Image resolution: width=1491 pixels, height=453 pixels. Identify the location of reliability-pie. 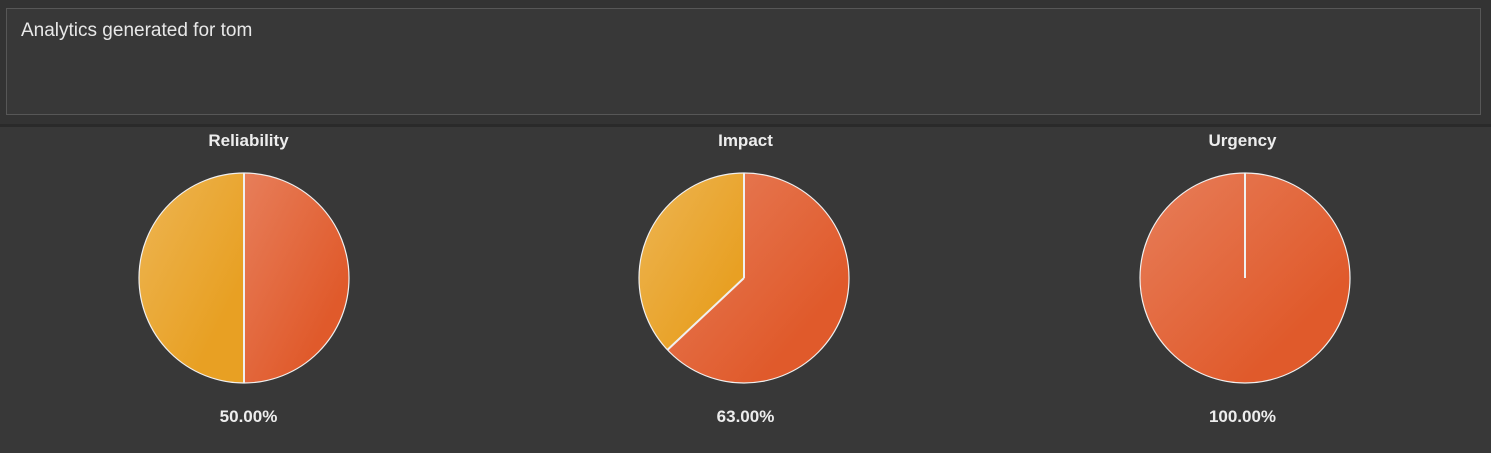
(244, 278).